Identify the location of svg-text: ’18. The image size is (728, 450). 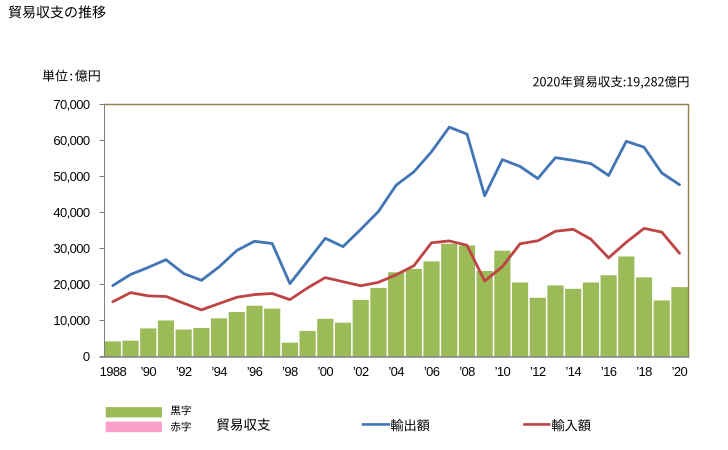
(644, 371).